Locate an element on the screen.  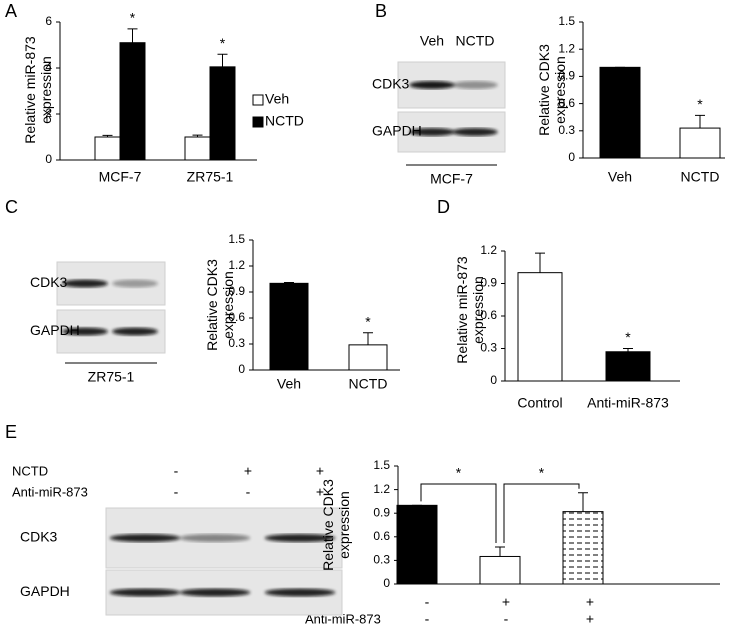
legend-label: NCTD is located at coordinates (284, 121).